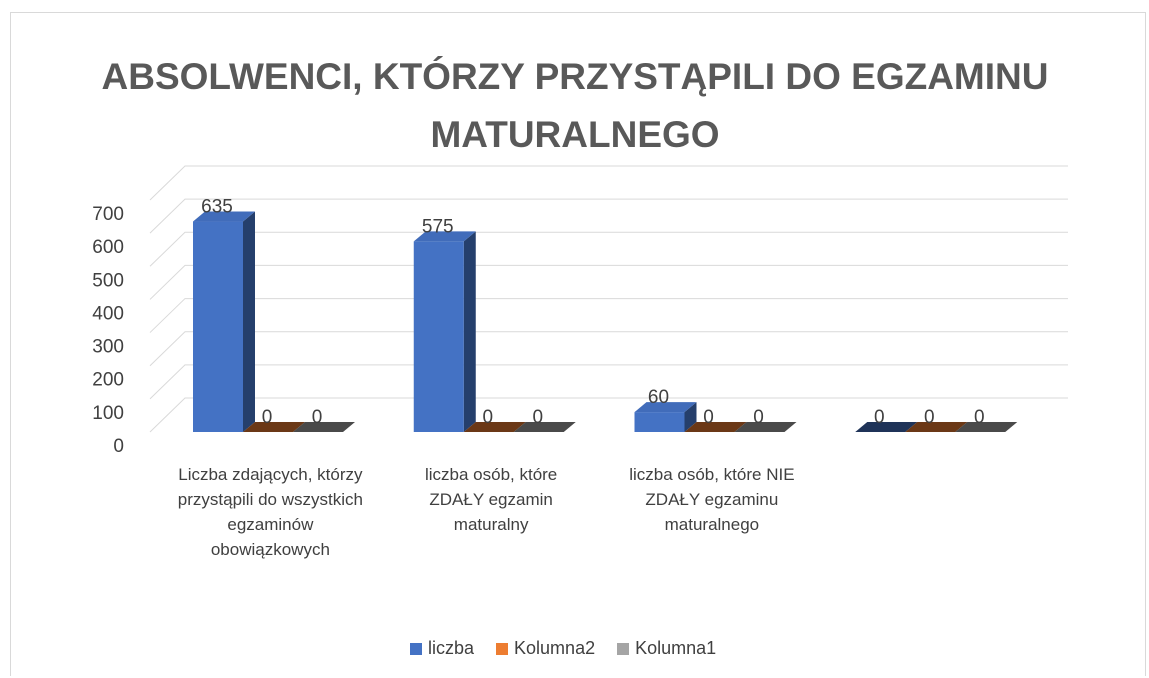 This screenshot has height=678, width=1149. What do you see at coordinates (108, 214) in the screenshot?
I see `y-tick-label: 700` at bounding box center [108, 214].